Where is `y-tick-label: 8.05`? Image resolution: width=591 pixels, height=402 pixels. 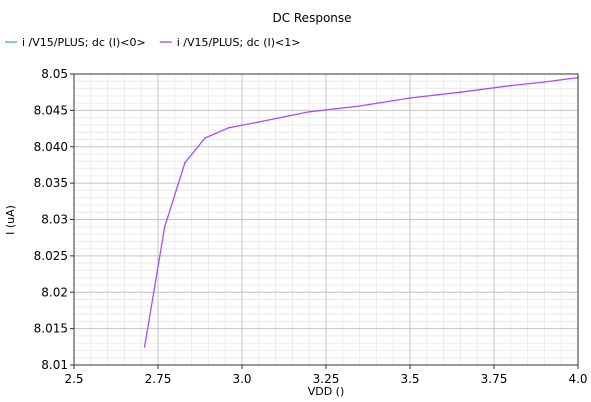 y-tick-label: 8.05 is located at coordinates (54, 74).